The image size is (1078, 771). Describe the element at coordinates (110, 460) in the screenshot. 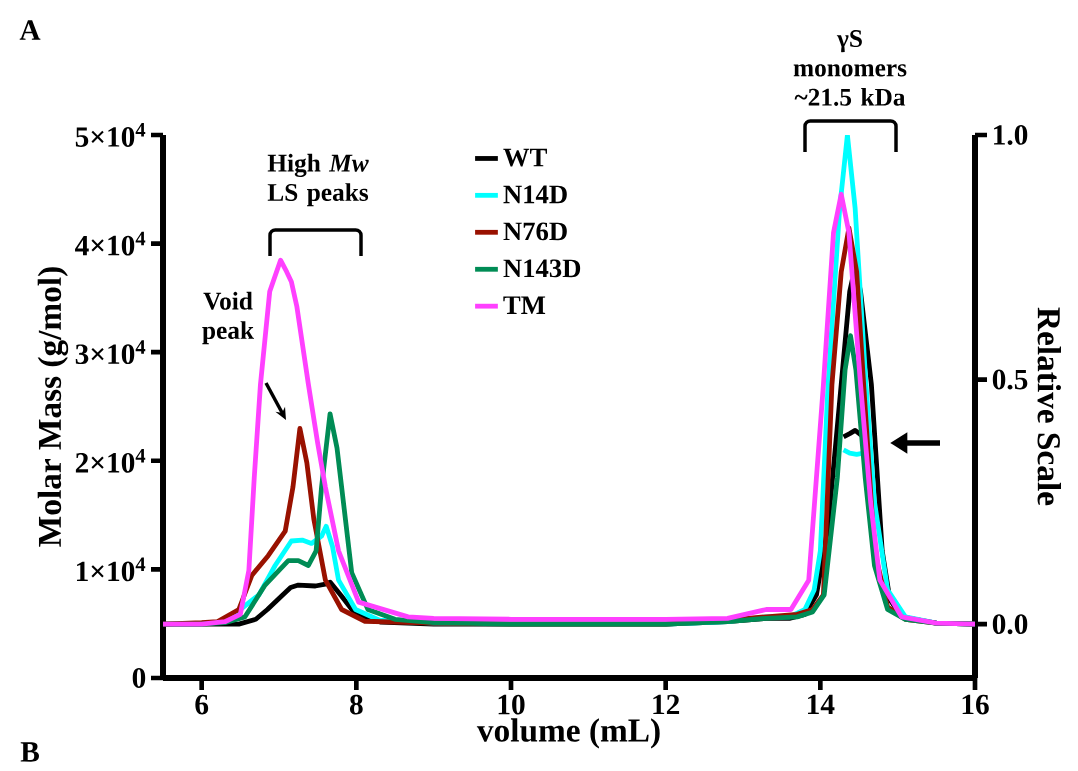

I see `y-tick-label: 2×10$^{4}$` at that location.